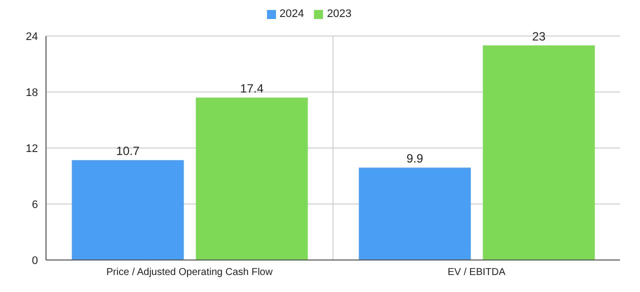 This screenshot has width=640, height=292. I want to click on y-tick-label: 18, so click(32, 92).